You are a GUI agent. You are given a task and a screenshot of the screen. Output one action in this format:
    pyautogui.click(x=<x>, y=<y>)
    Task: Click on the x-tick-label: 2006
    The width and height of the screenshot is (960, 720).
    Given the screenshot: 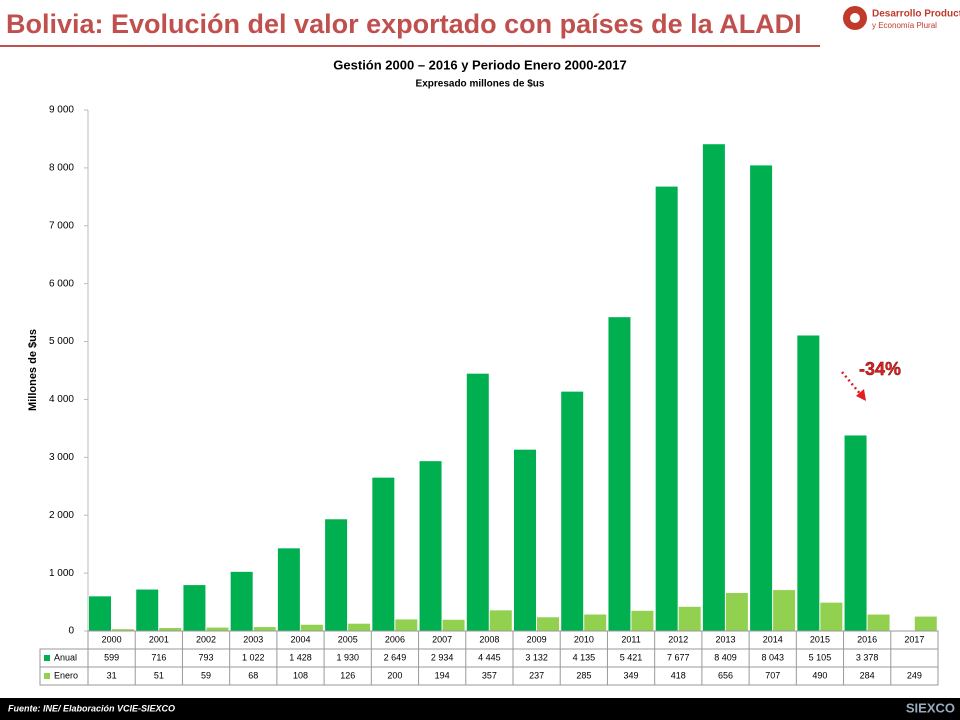 What is the action you would take?
    pyautogui.click(x=395, y=639)
    